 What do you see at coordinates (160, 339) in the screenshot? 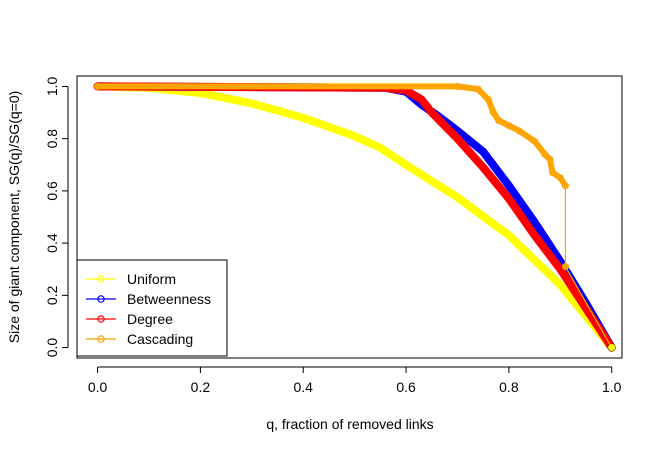
I see `legend-label-cascading: Cascading` at bounding box center [160, 339].